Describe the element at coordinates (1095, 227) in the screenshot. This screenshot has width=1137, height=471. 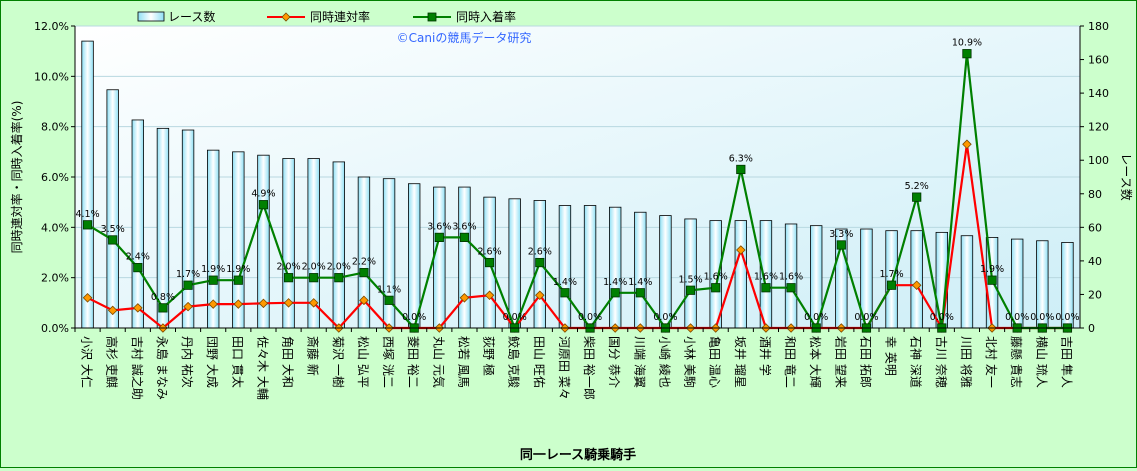
I see `tick-label-right: 60` at that location.